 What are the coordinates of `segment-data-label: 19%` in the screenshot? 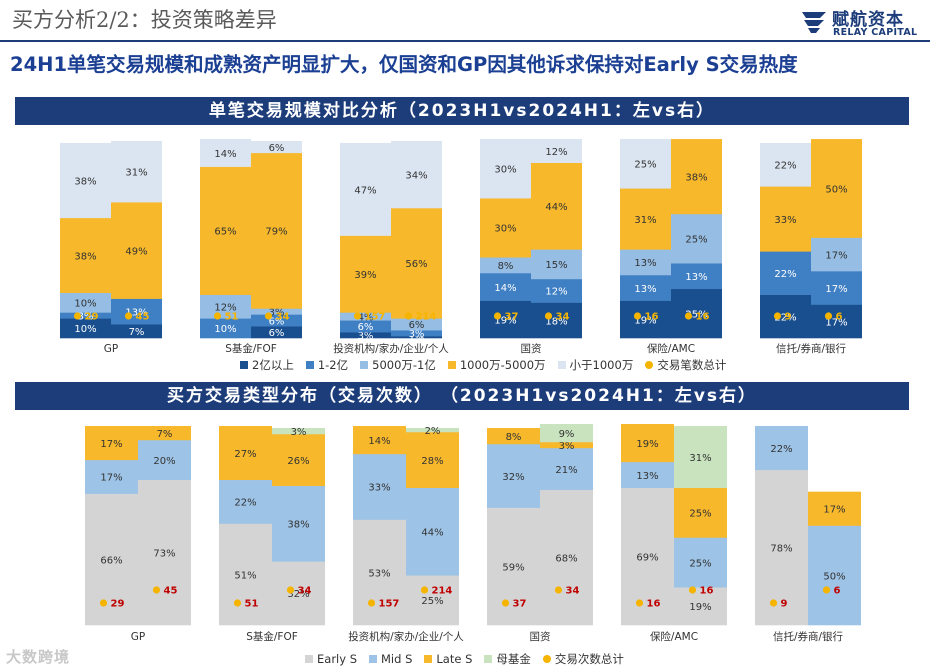 It's located at (505, 320).